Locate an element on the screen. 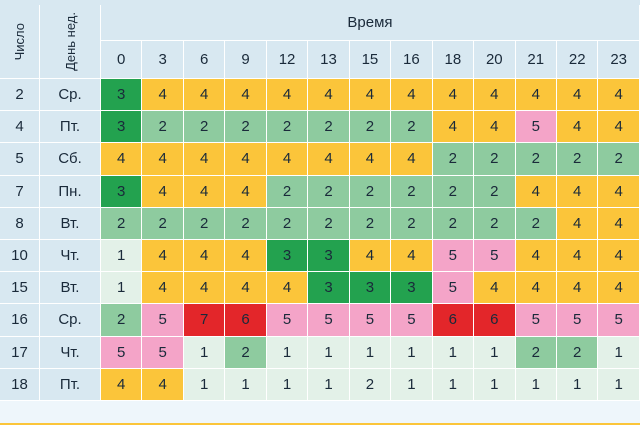  row-date: 15 is located at coordinates (20, 288).